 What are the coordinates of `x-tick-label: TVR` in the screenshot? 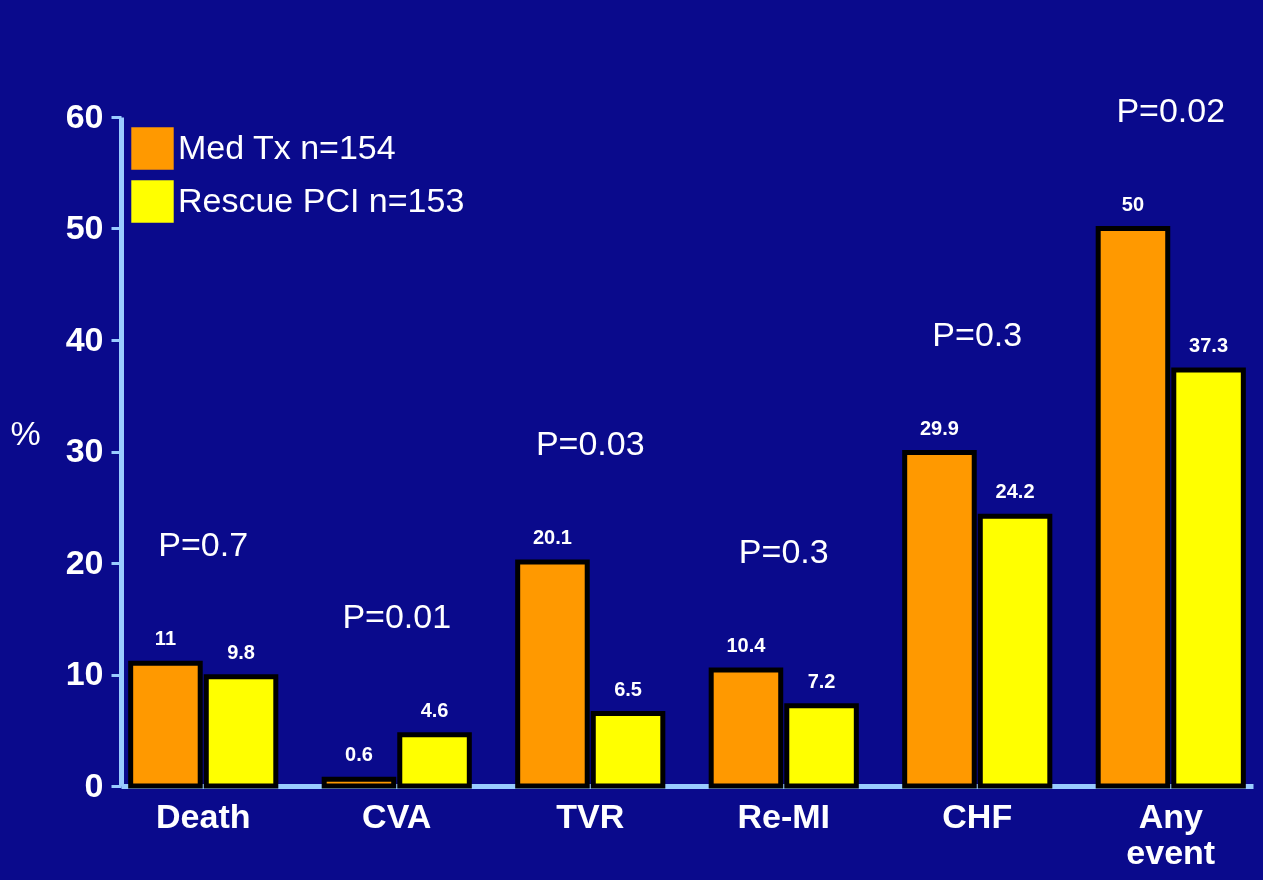 It's located at (590, 815).